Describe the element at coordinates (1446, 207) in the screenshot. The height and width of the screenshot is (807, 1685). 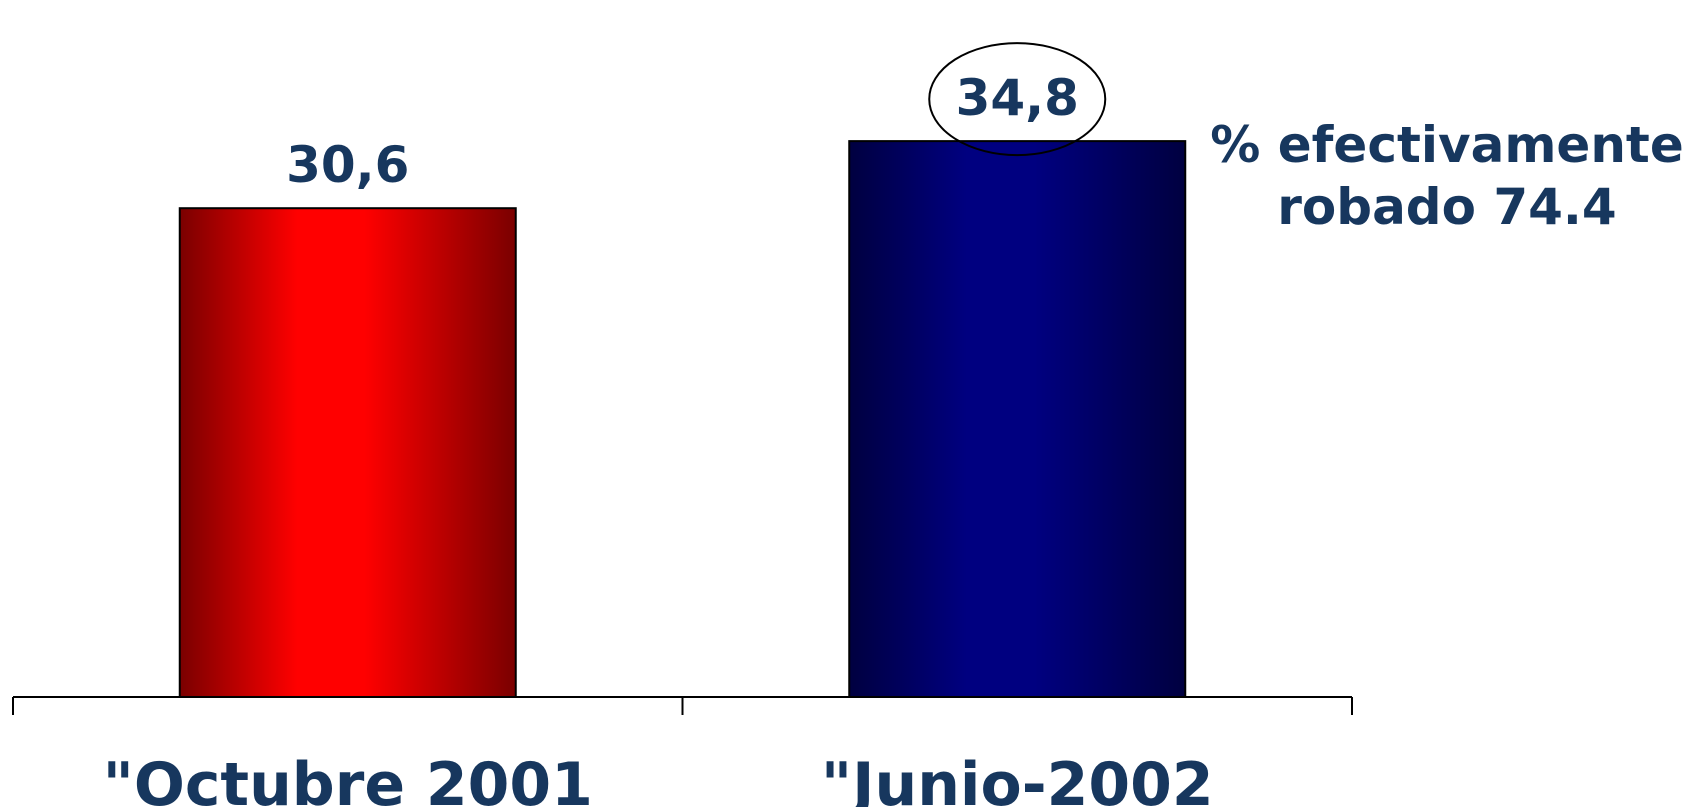
I see `annotation-line-2: robado 74.4` at that location.